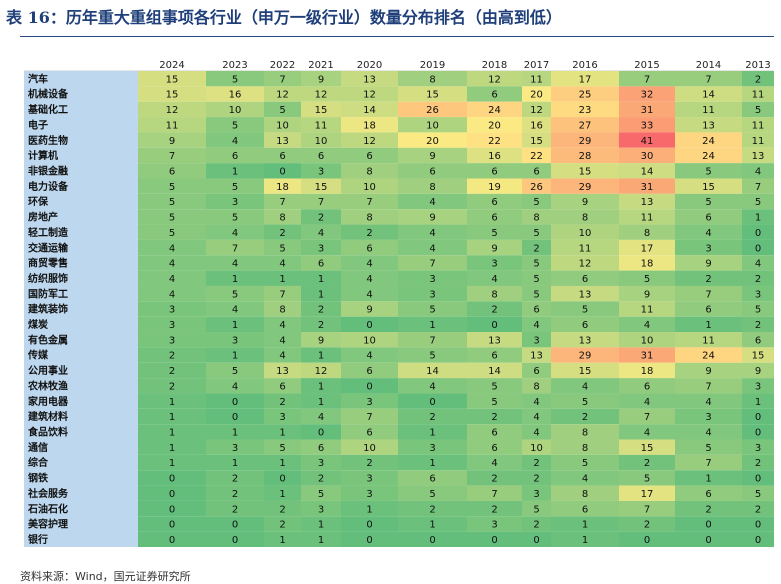 The width and height of the screenshot is (781, 584). What do you see at coordinates (647, 171) in the screenshot?
I see `cell-value: 14` at bounding box center [647, 171].